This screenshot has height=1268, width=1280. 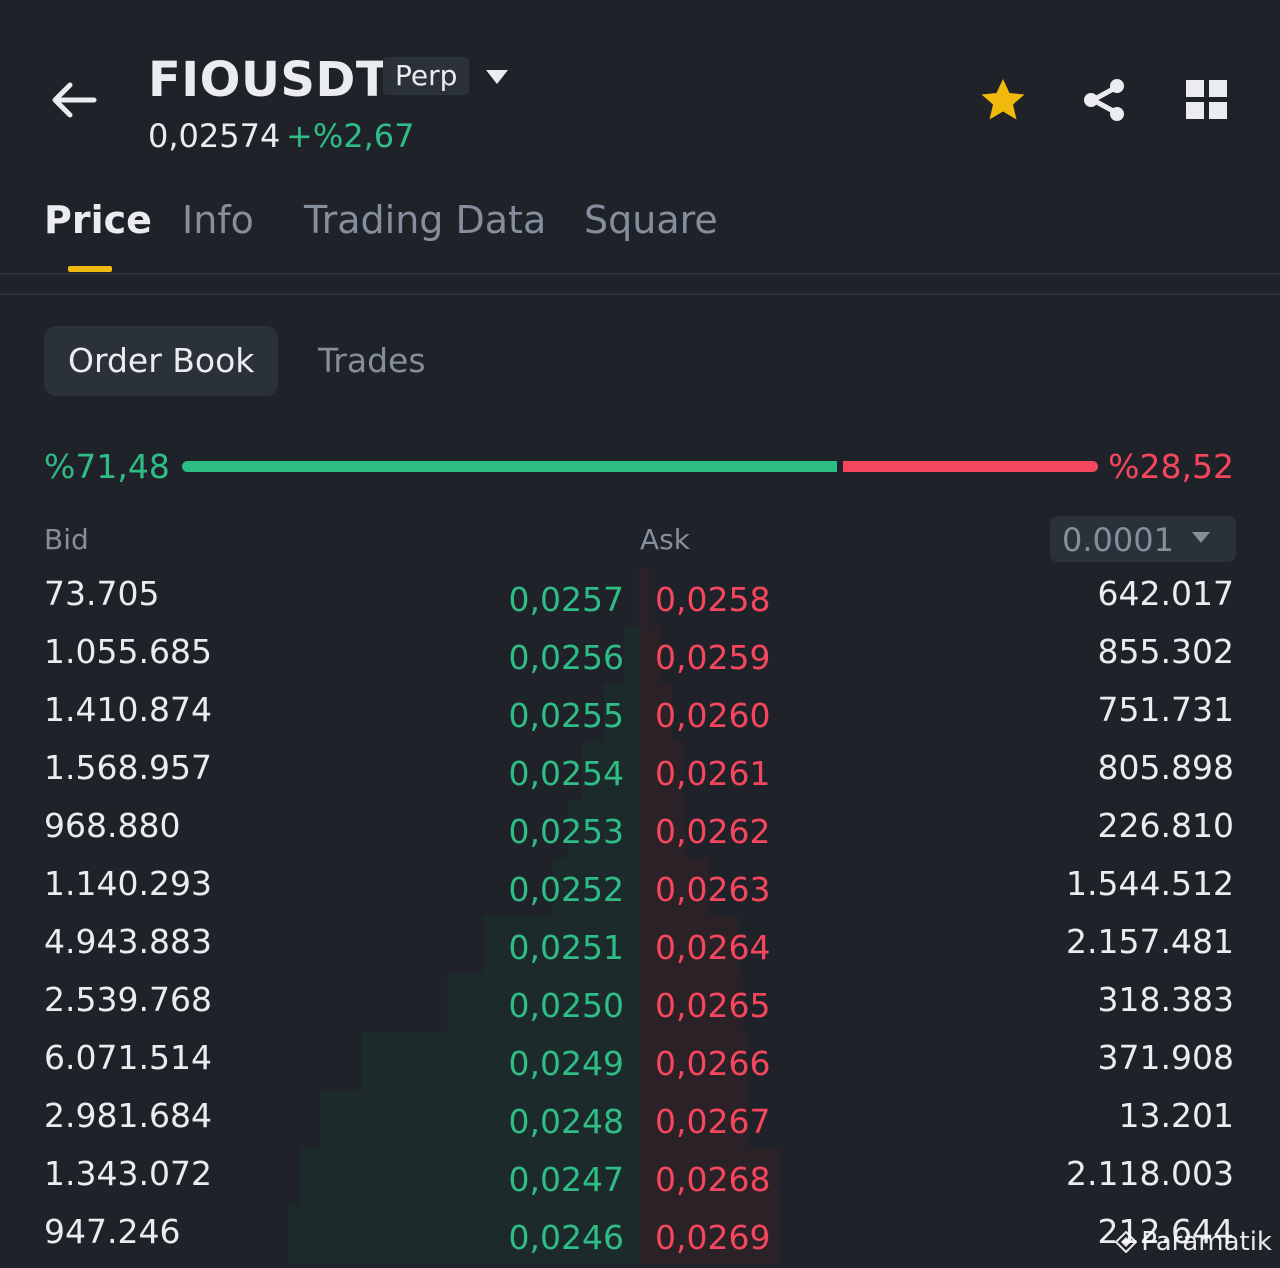 What do you see at coordinates (713, 1063) in the screenshot?
I see `ask-price: 0,0266` at bounding box center [713, 1063].